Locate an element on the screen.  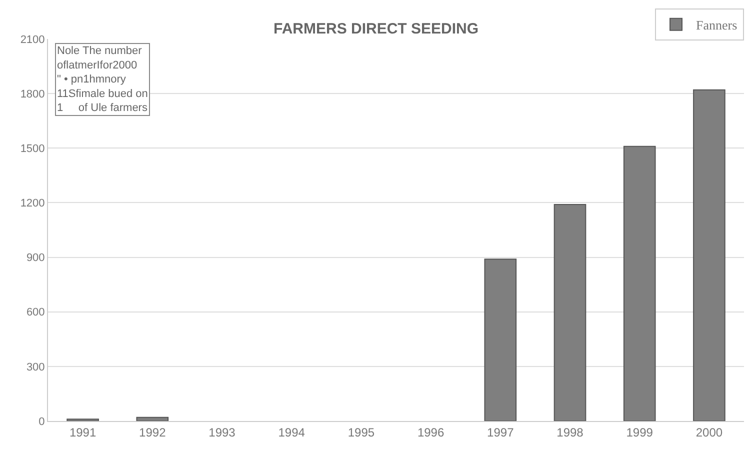
chart-title: FARMERS DIRECT SEEDING is located at coordinates (376, 29).